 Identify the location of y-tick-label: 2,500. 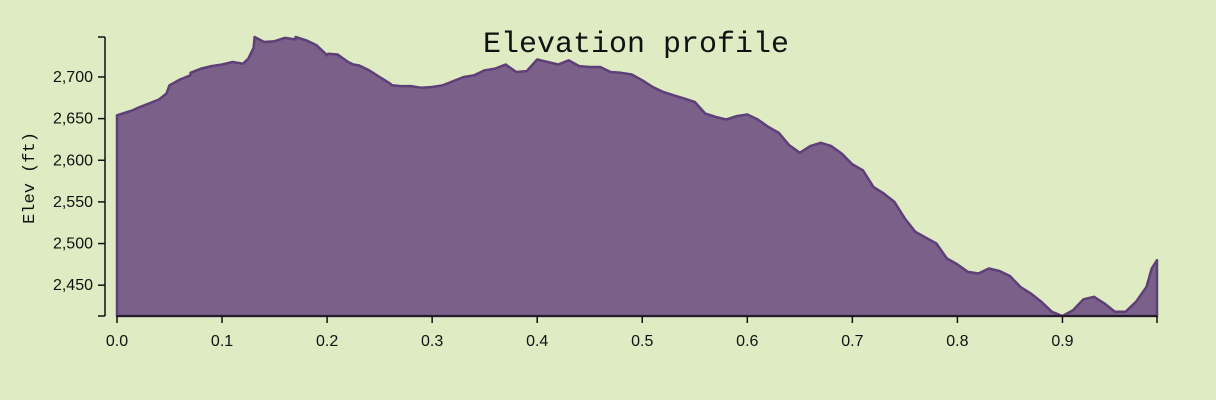
(73, 244).